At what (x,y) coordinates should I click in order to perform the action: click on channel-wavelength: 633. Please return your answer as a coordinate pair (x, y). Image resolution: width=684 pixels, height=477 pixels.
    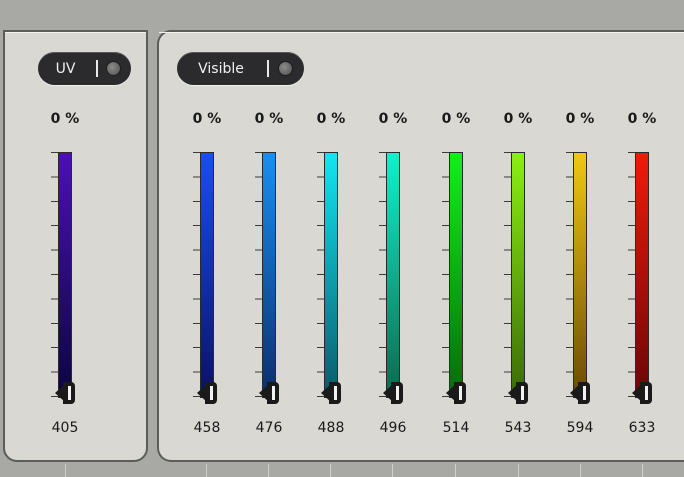
    Looking at the image, I should click on (642, 428).